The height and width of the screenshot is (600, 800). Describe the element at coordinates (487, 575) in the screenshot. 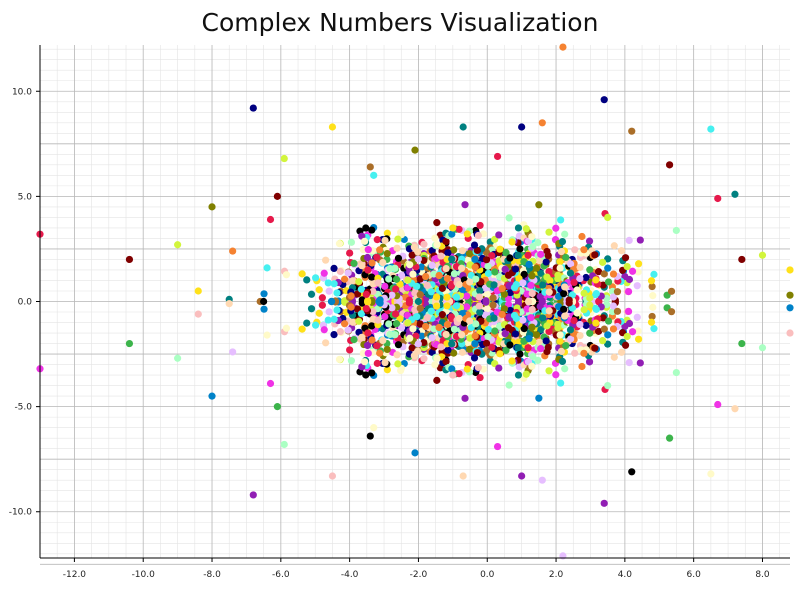

I see `x-tick-label: 0.0` at that location.